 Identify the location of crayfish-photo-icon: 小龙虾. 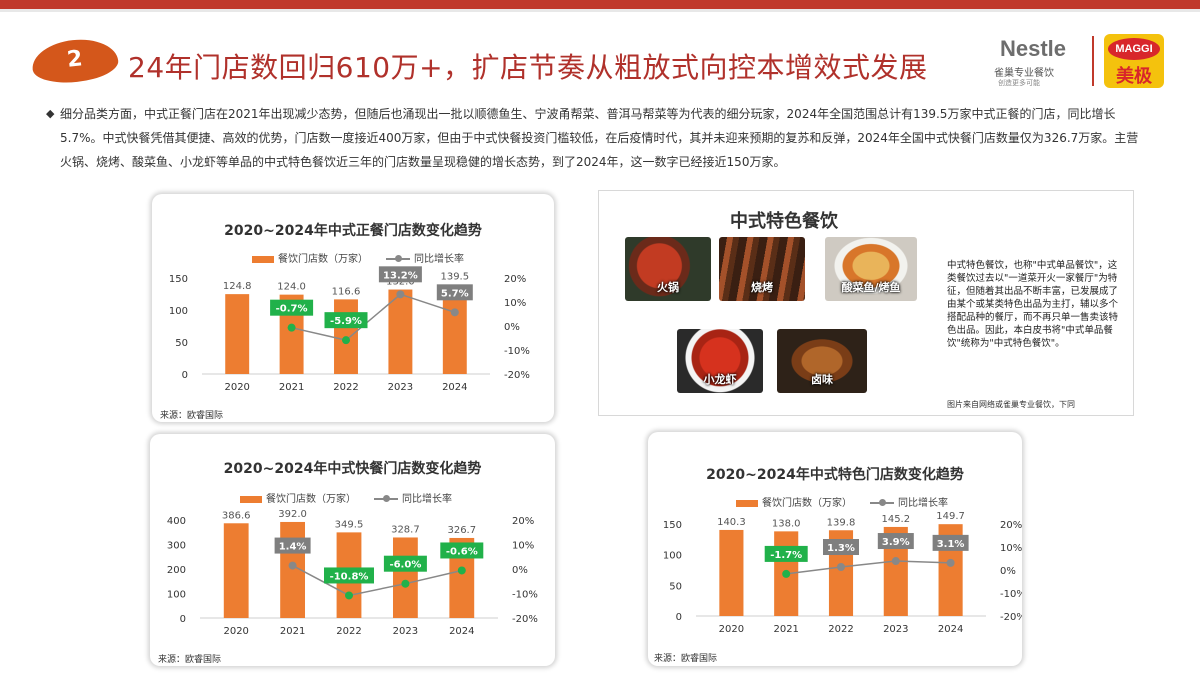
(720, 361).